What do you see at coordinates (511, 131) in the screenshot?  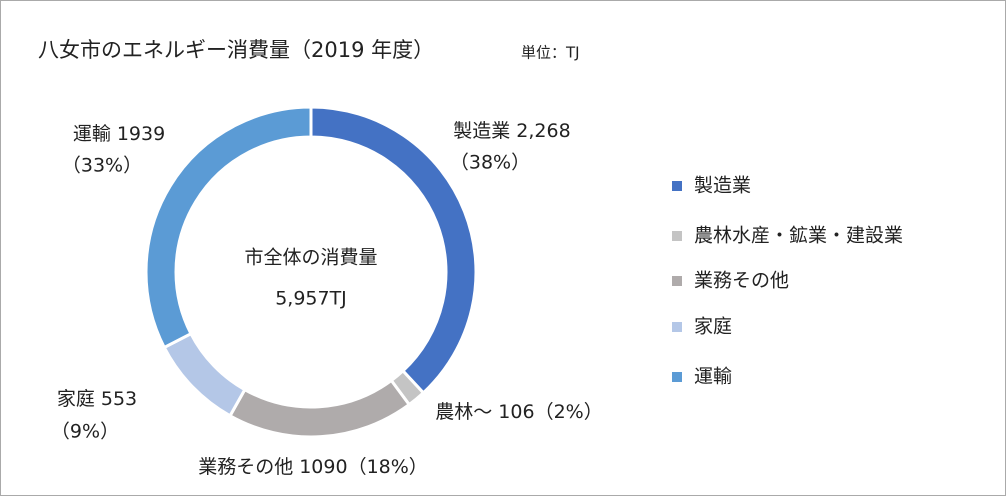 I see `data-label: 製造業 2,268` at bounding box center [511, 131].